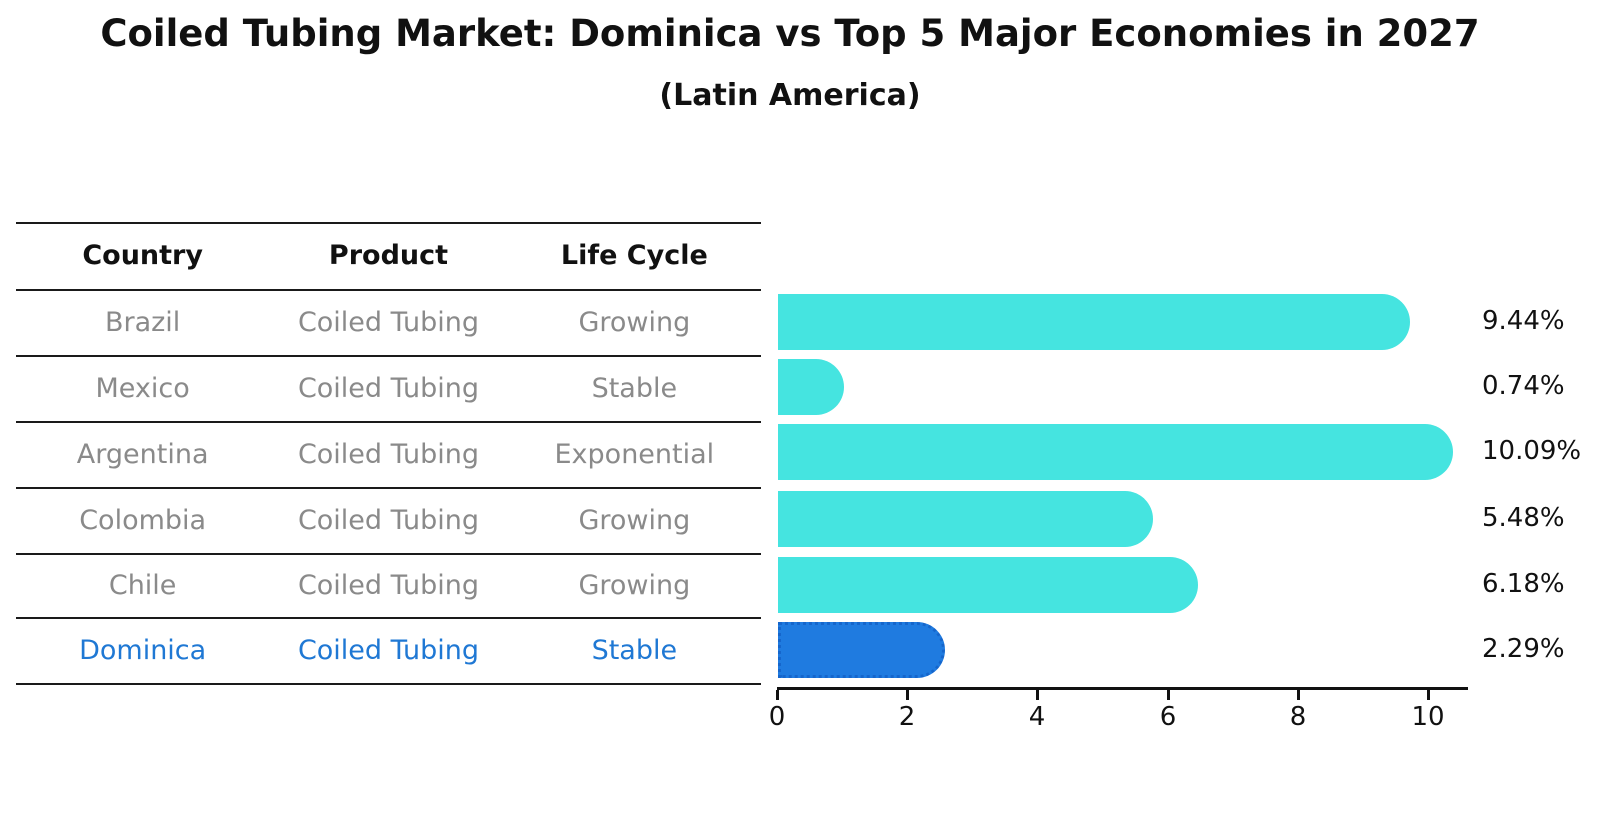  What do you see at coordinates (1115, 452) in the screenshot?
I see `bar-argentina` at bounding box center [1115, 452].